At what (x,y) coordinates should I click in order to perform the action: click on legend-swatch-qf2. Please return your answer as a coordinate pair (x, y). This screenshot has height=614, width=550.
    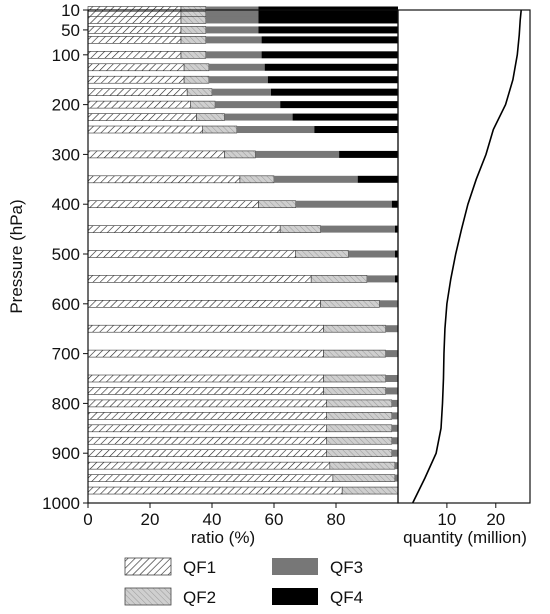
    Looking at the image, I should click on (148, 596).